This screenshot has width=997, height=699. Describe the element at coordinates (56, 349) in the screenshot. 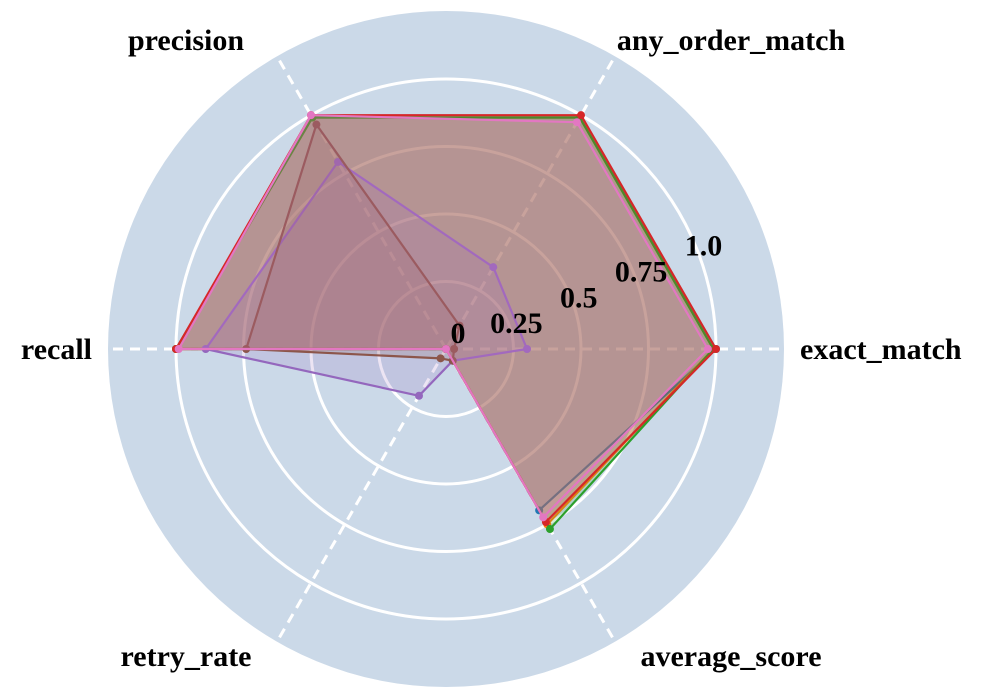

I see `axis-label-recall: recall` at that location.